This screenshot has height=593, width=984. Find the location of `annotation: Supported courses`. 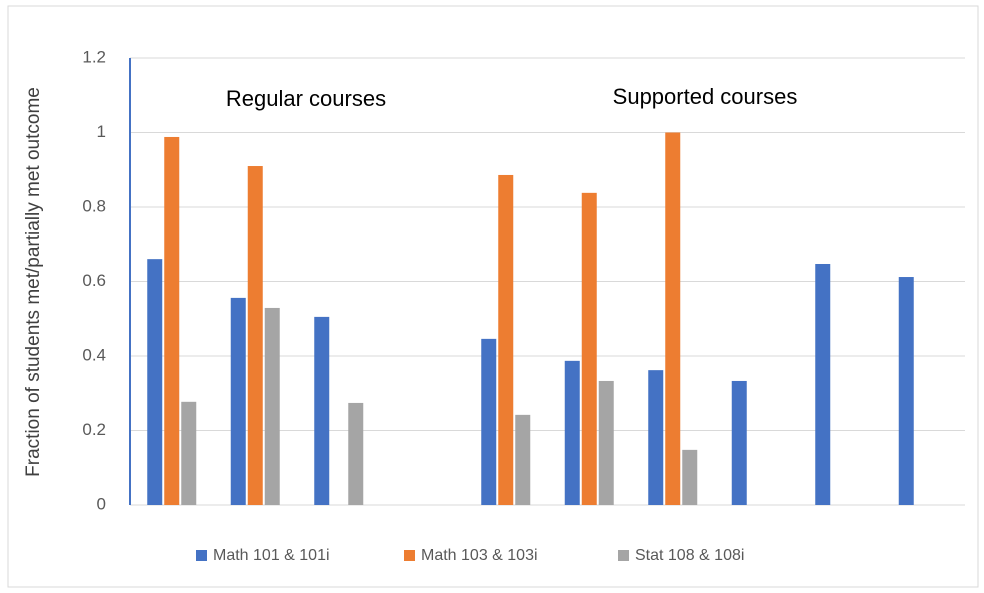

annotation: Supported courses is located at coordinates (705, 96).